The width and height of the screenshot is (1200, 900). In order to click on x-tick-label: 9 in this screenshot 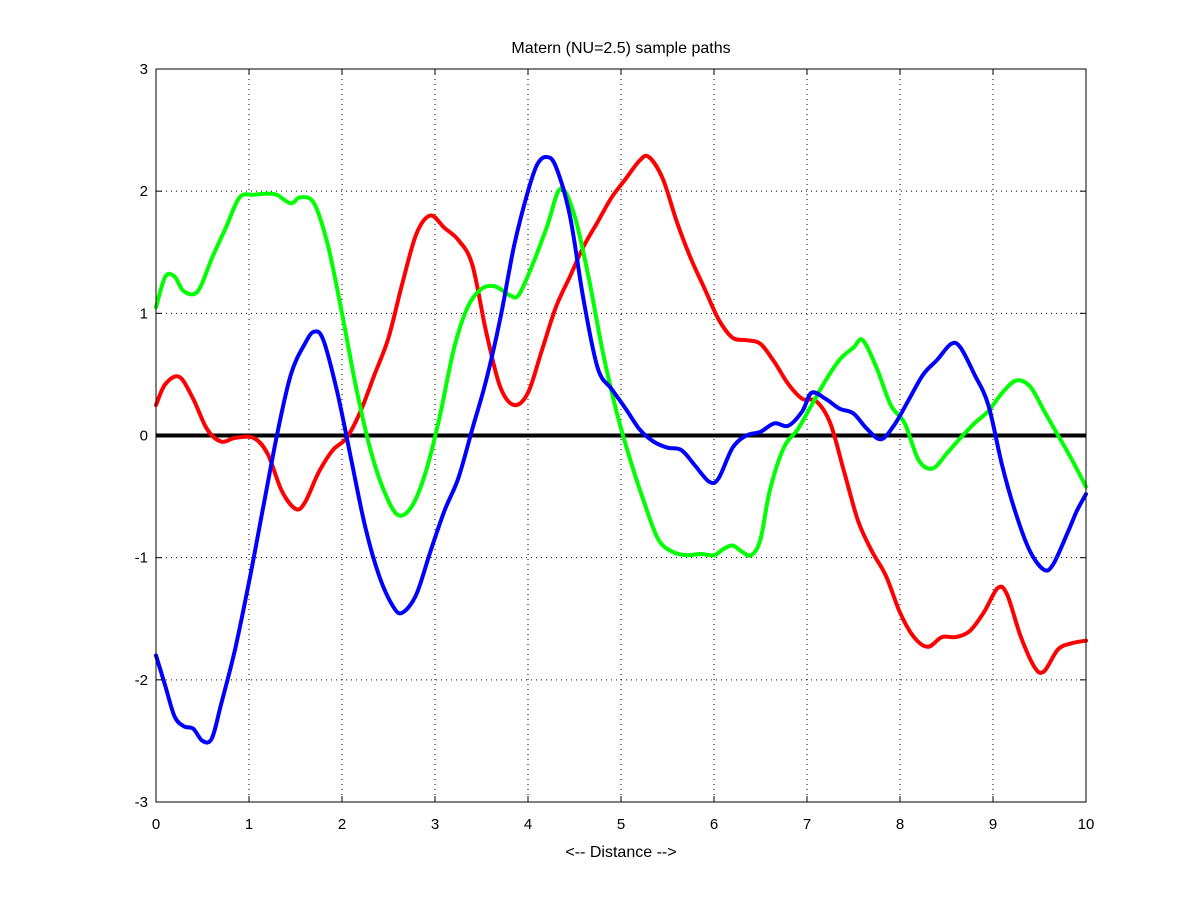, I will do `click(993, 824)`.